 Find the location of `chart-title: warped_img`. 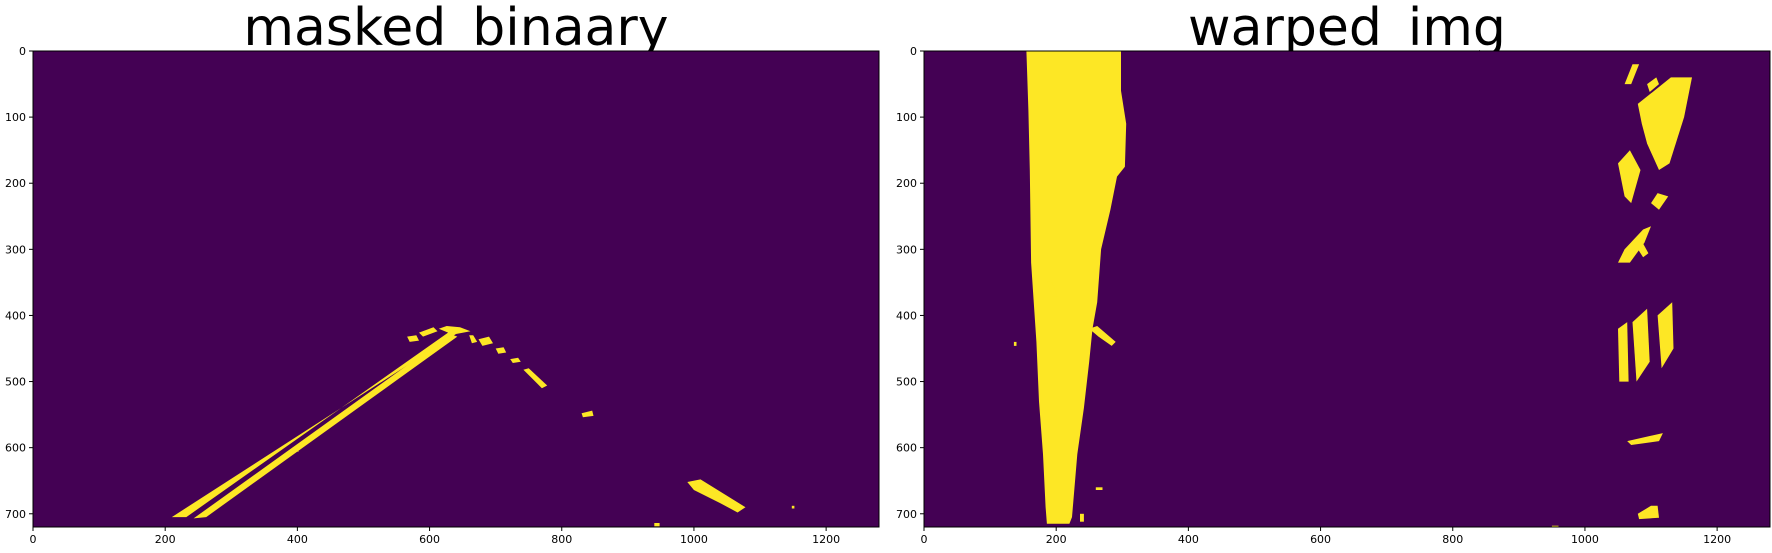

chart-title: warped_img is located at coordinates (1347, 29).